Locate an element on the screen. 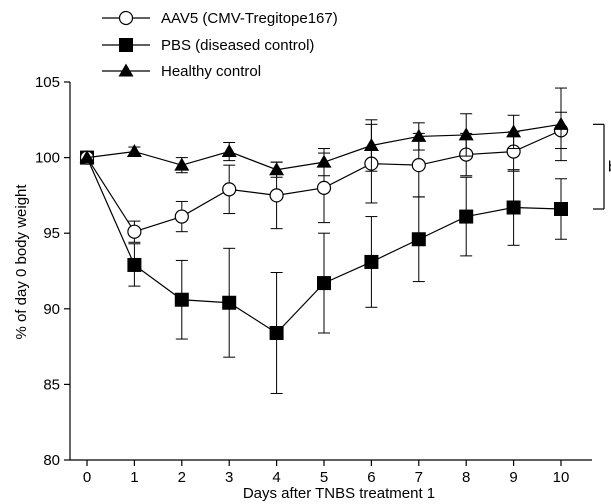  x-tick-label: 5 is located at coordinates (324, 477).